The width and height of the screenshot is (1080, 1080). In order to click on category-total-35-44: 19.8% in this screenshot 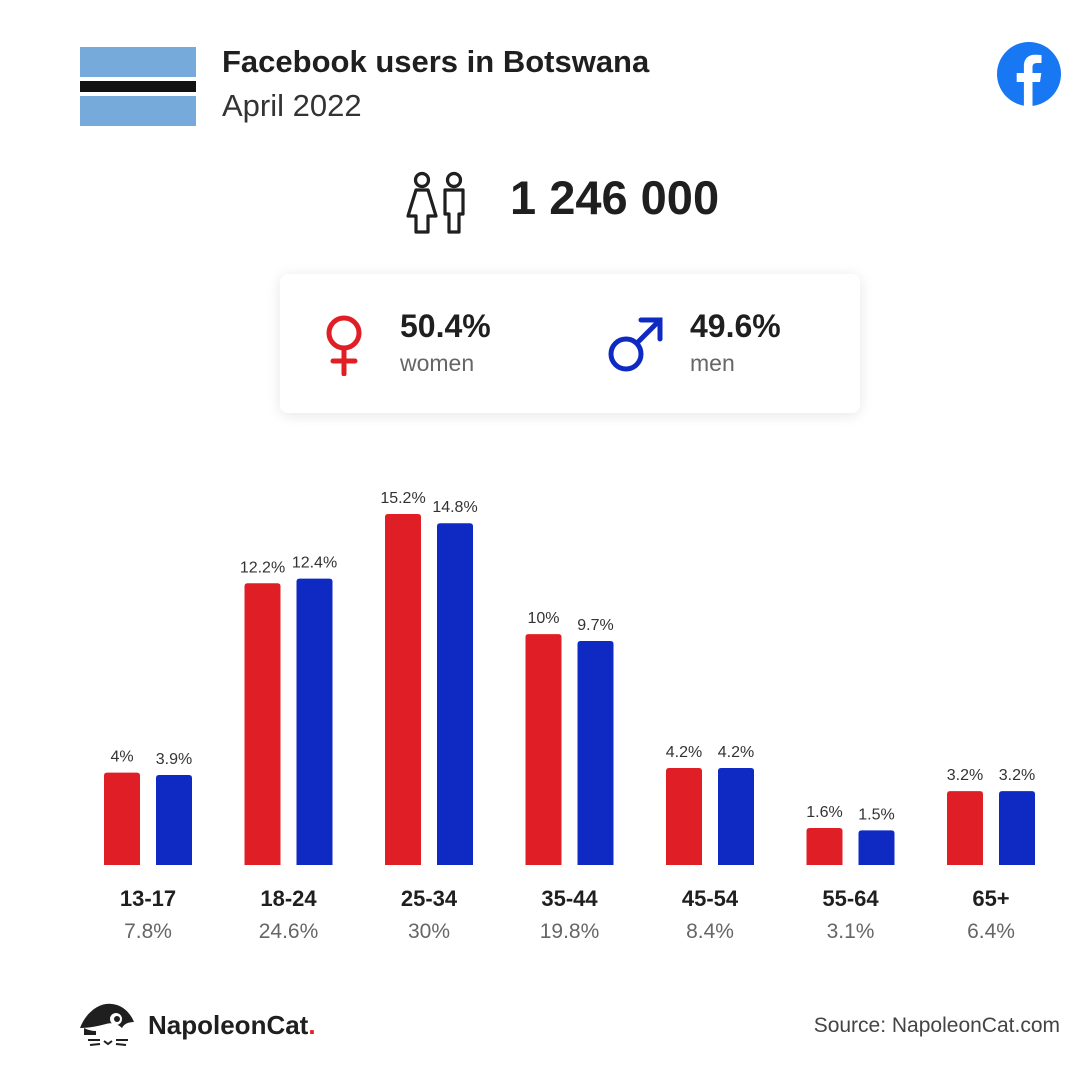, I will do `click(570, 931)`.